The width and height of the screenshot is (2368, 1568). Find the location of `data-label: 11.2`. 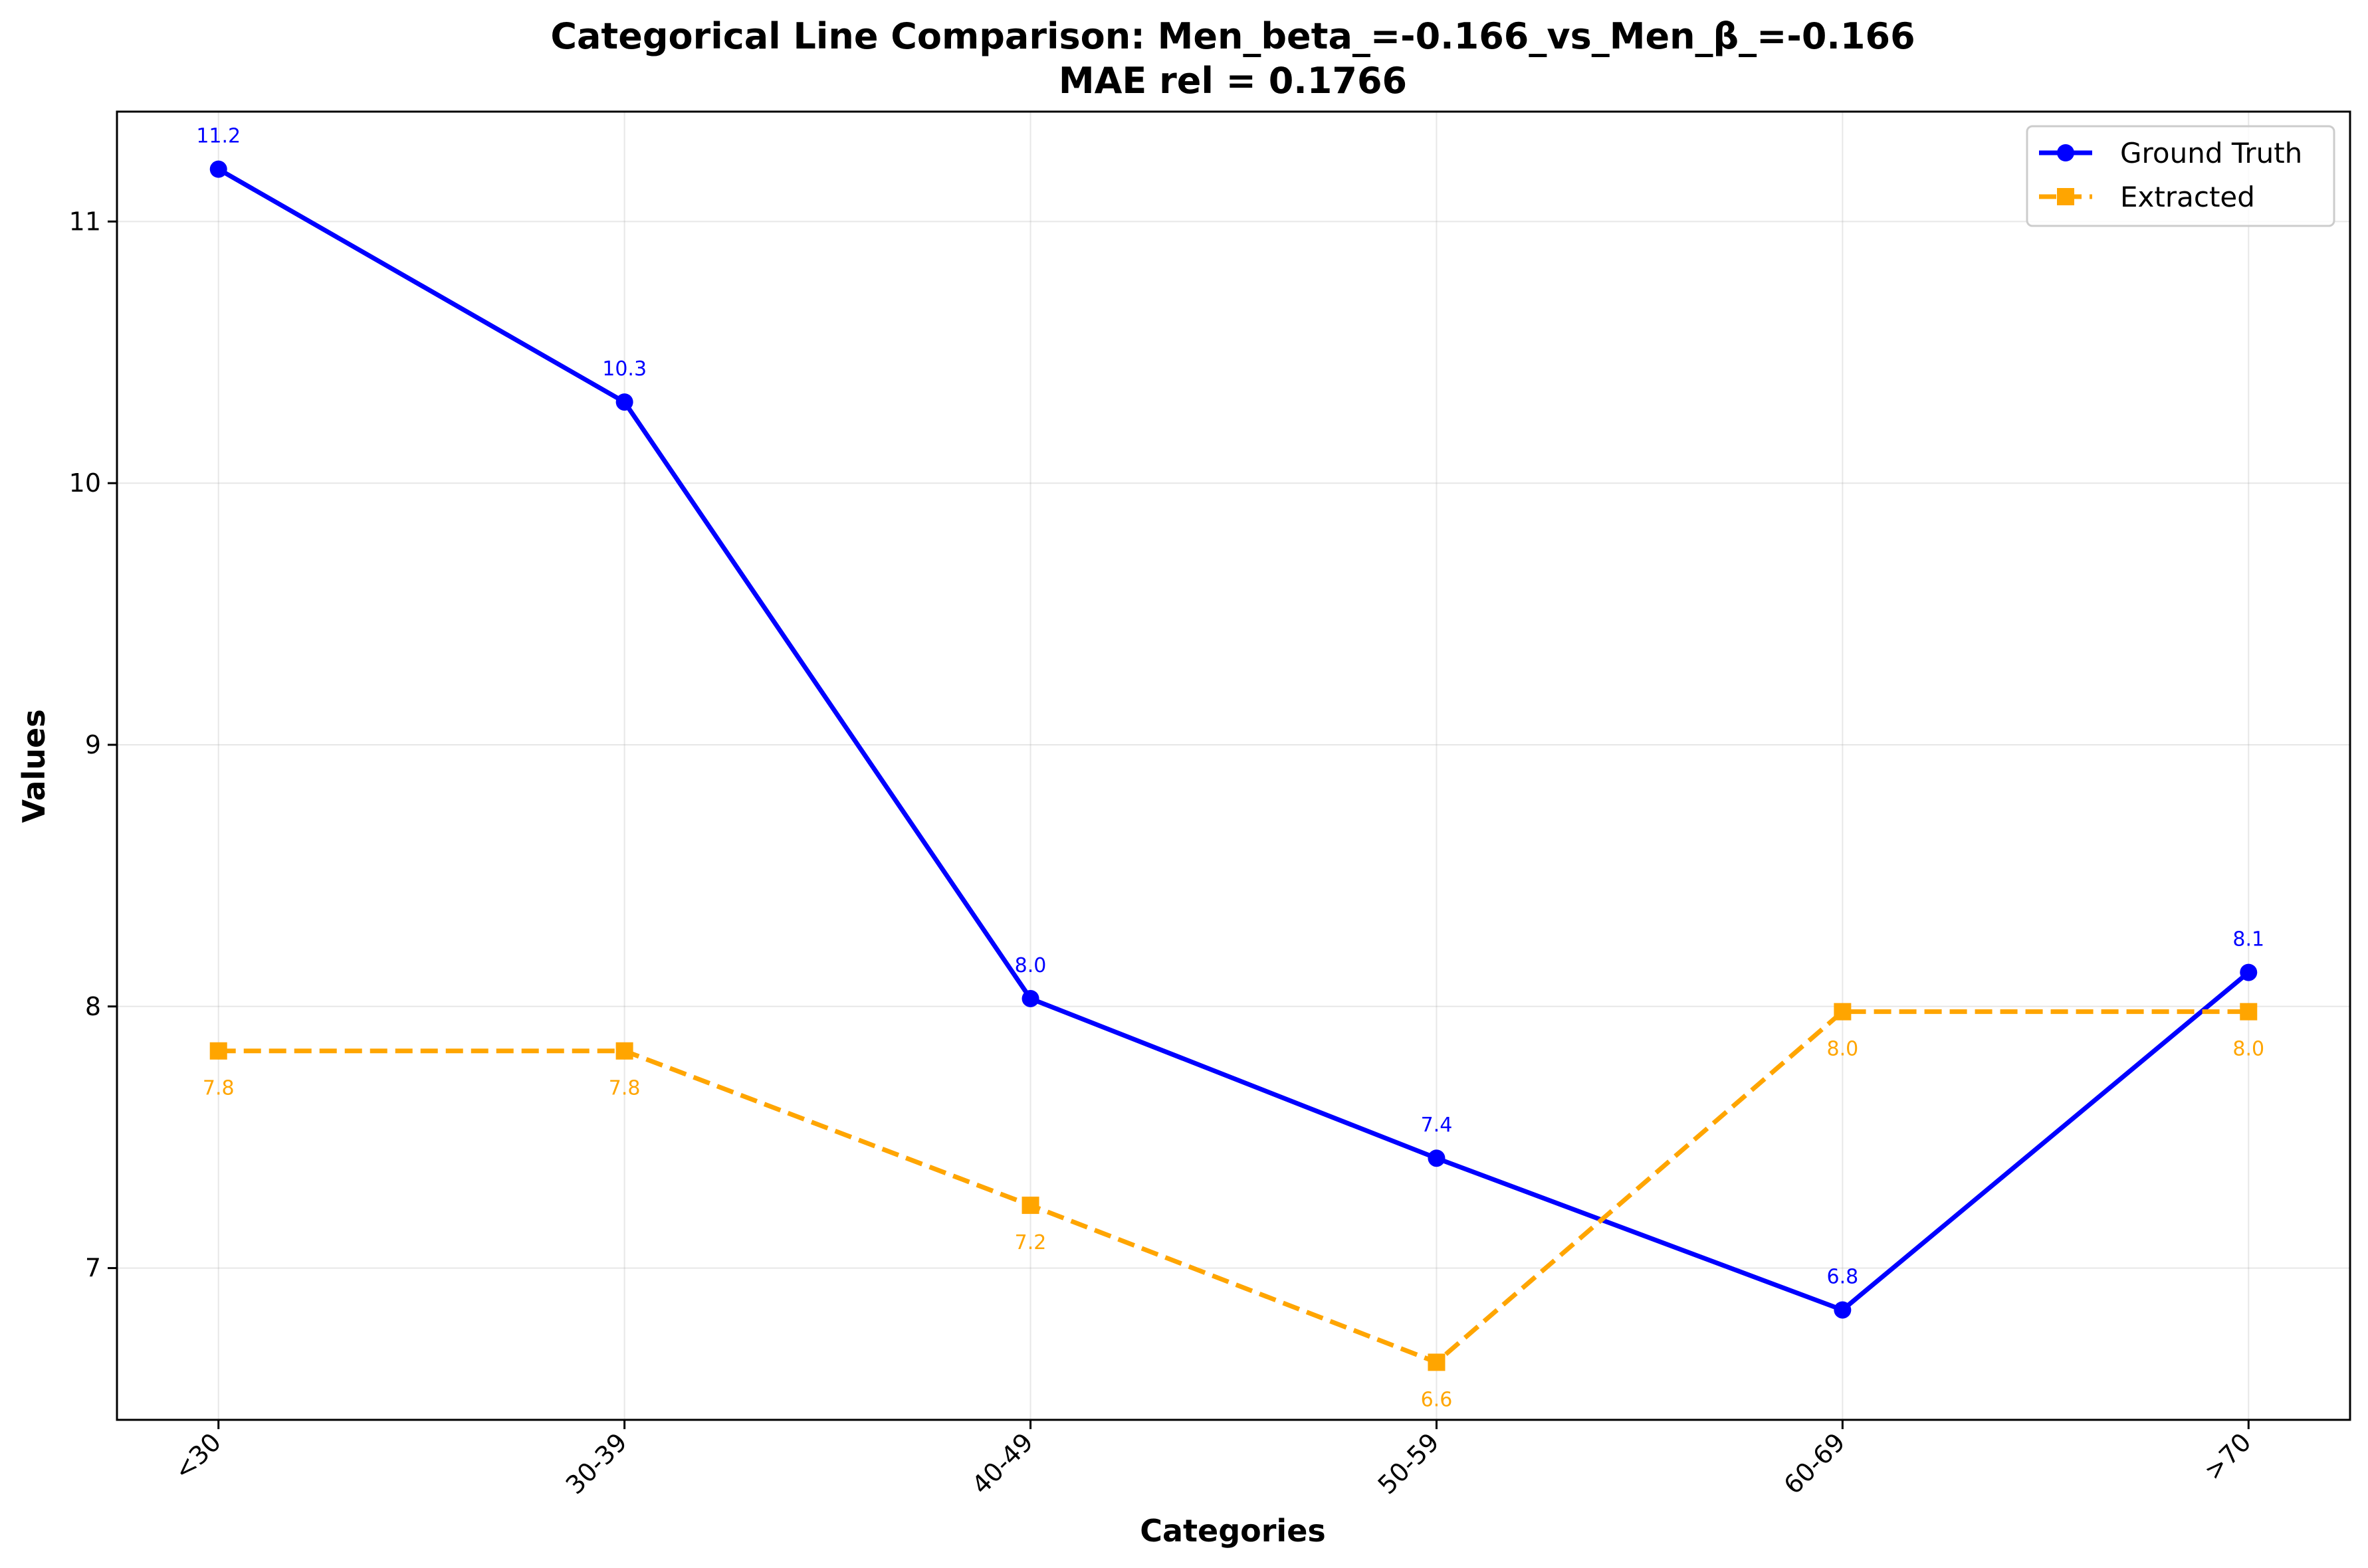

data-label: 11.2 is located at coordinates (218, 136).